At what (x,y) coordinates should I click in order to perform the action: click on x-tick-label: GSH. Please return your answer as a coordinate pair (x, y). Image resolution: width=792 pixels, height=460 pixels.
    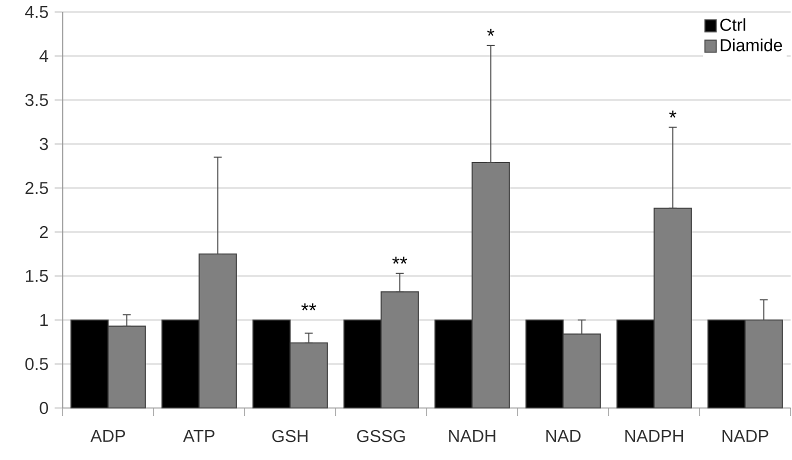
    Looking at the image, I should click on (290, 436).